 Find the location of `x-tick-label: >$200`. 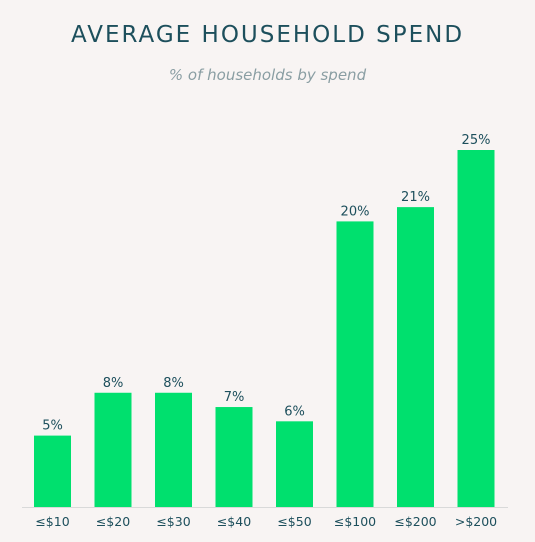

x-tick-label: >$200 is located at coordinates (476, 521).